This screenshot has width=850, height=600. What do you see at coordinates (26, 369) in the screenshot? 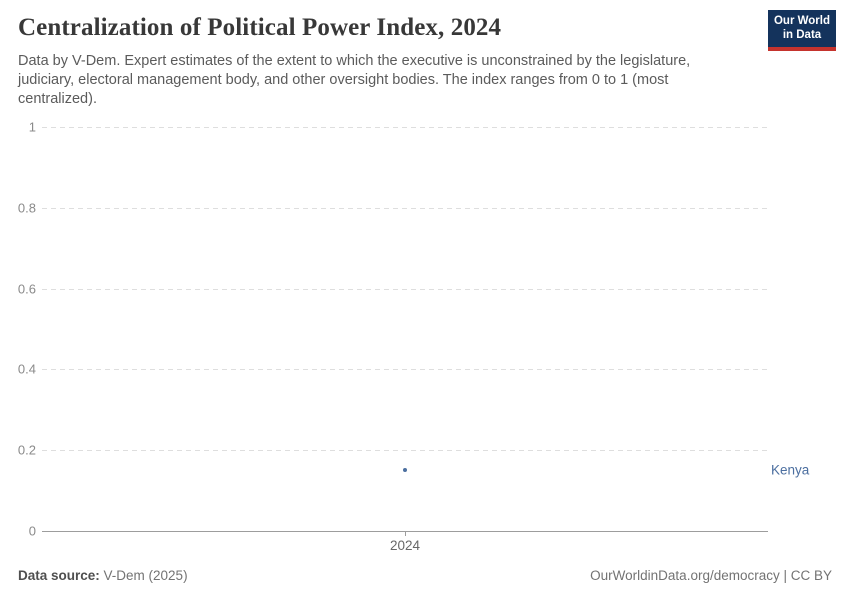
I see `y-tick-label: 0.4` at bounding box center [26, 369].